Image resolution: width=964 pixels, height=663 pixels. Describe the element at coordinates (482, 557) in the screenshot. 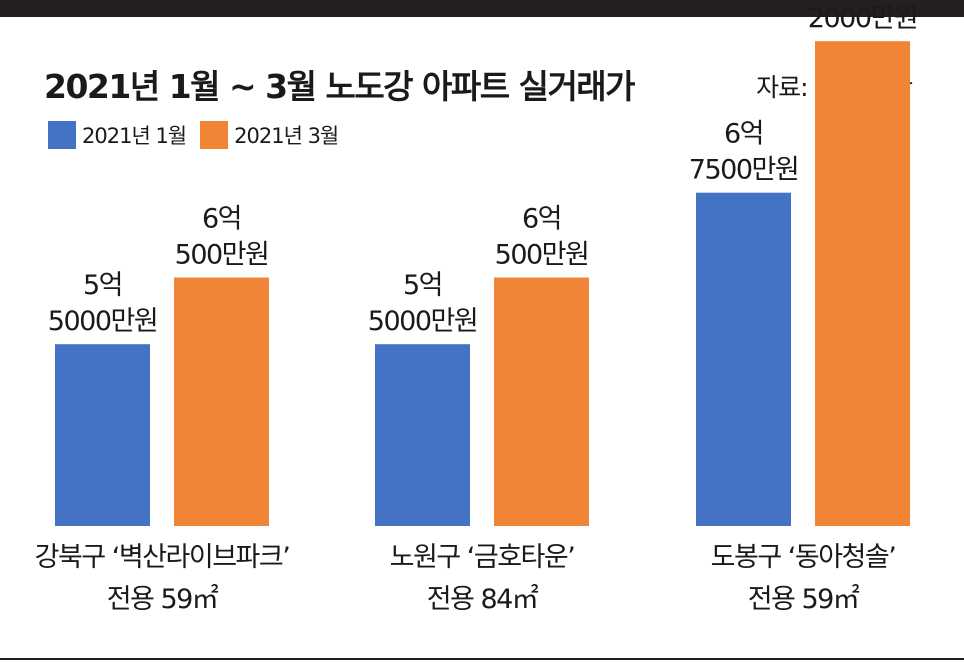

I see `category-label-1-line1: 노원구 ‘금호타운’` at that location.